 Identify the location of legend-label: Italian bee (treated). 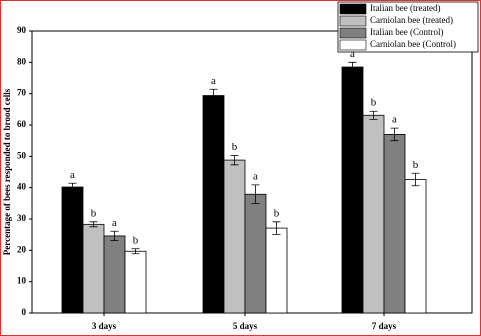
(405, 8).